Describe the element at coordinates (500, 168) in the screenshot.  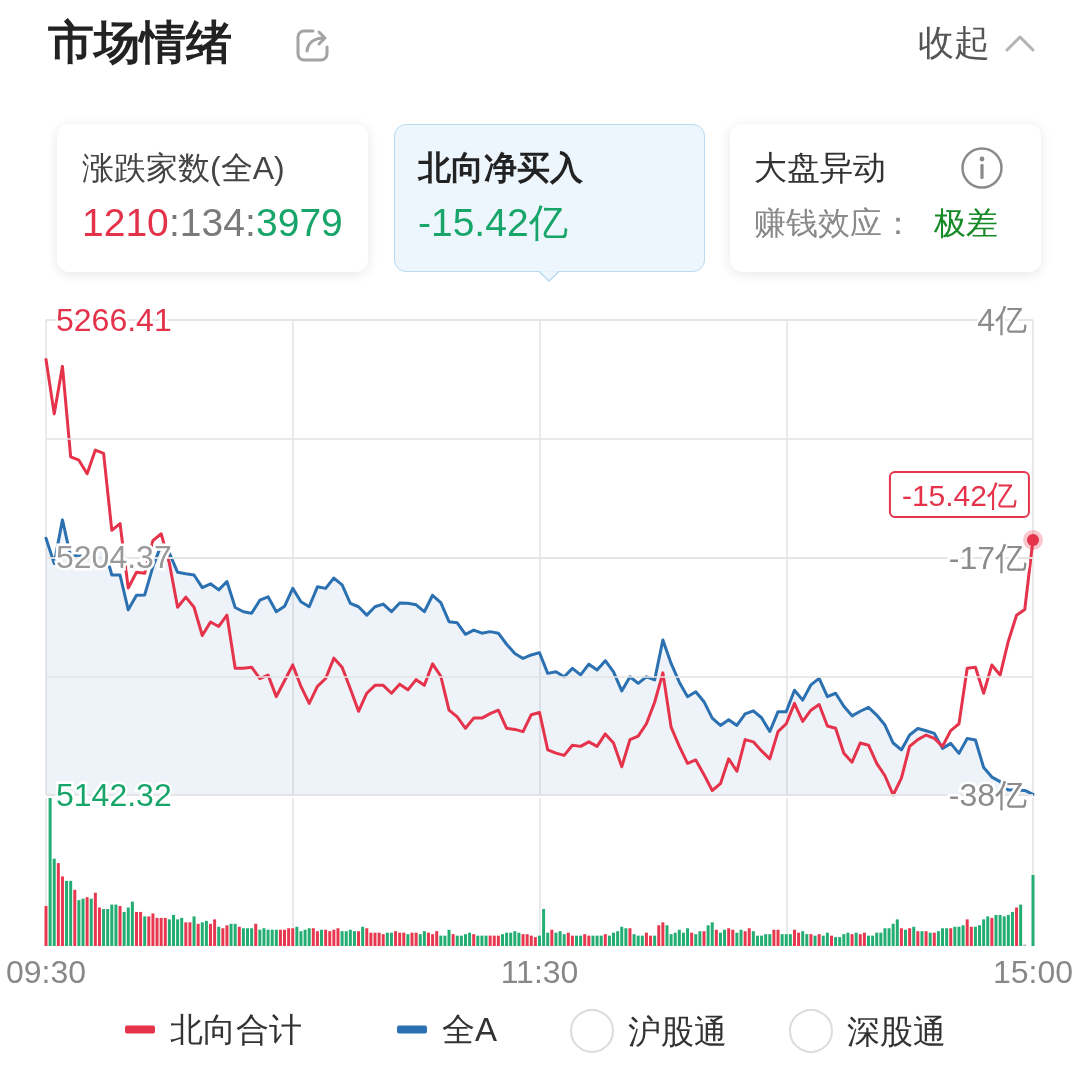
I see `text: 北向净买入` at that location.